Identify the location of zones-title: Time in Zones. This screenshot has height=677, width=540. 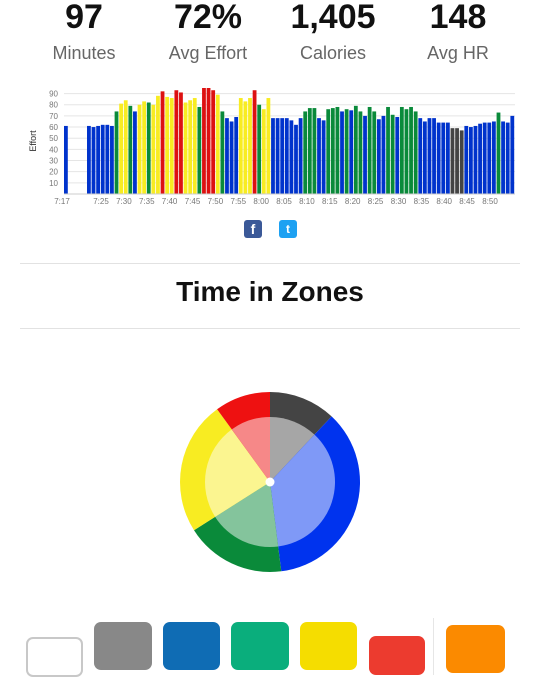
(270, 291).